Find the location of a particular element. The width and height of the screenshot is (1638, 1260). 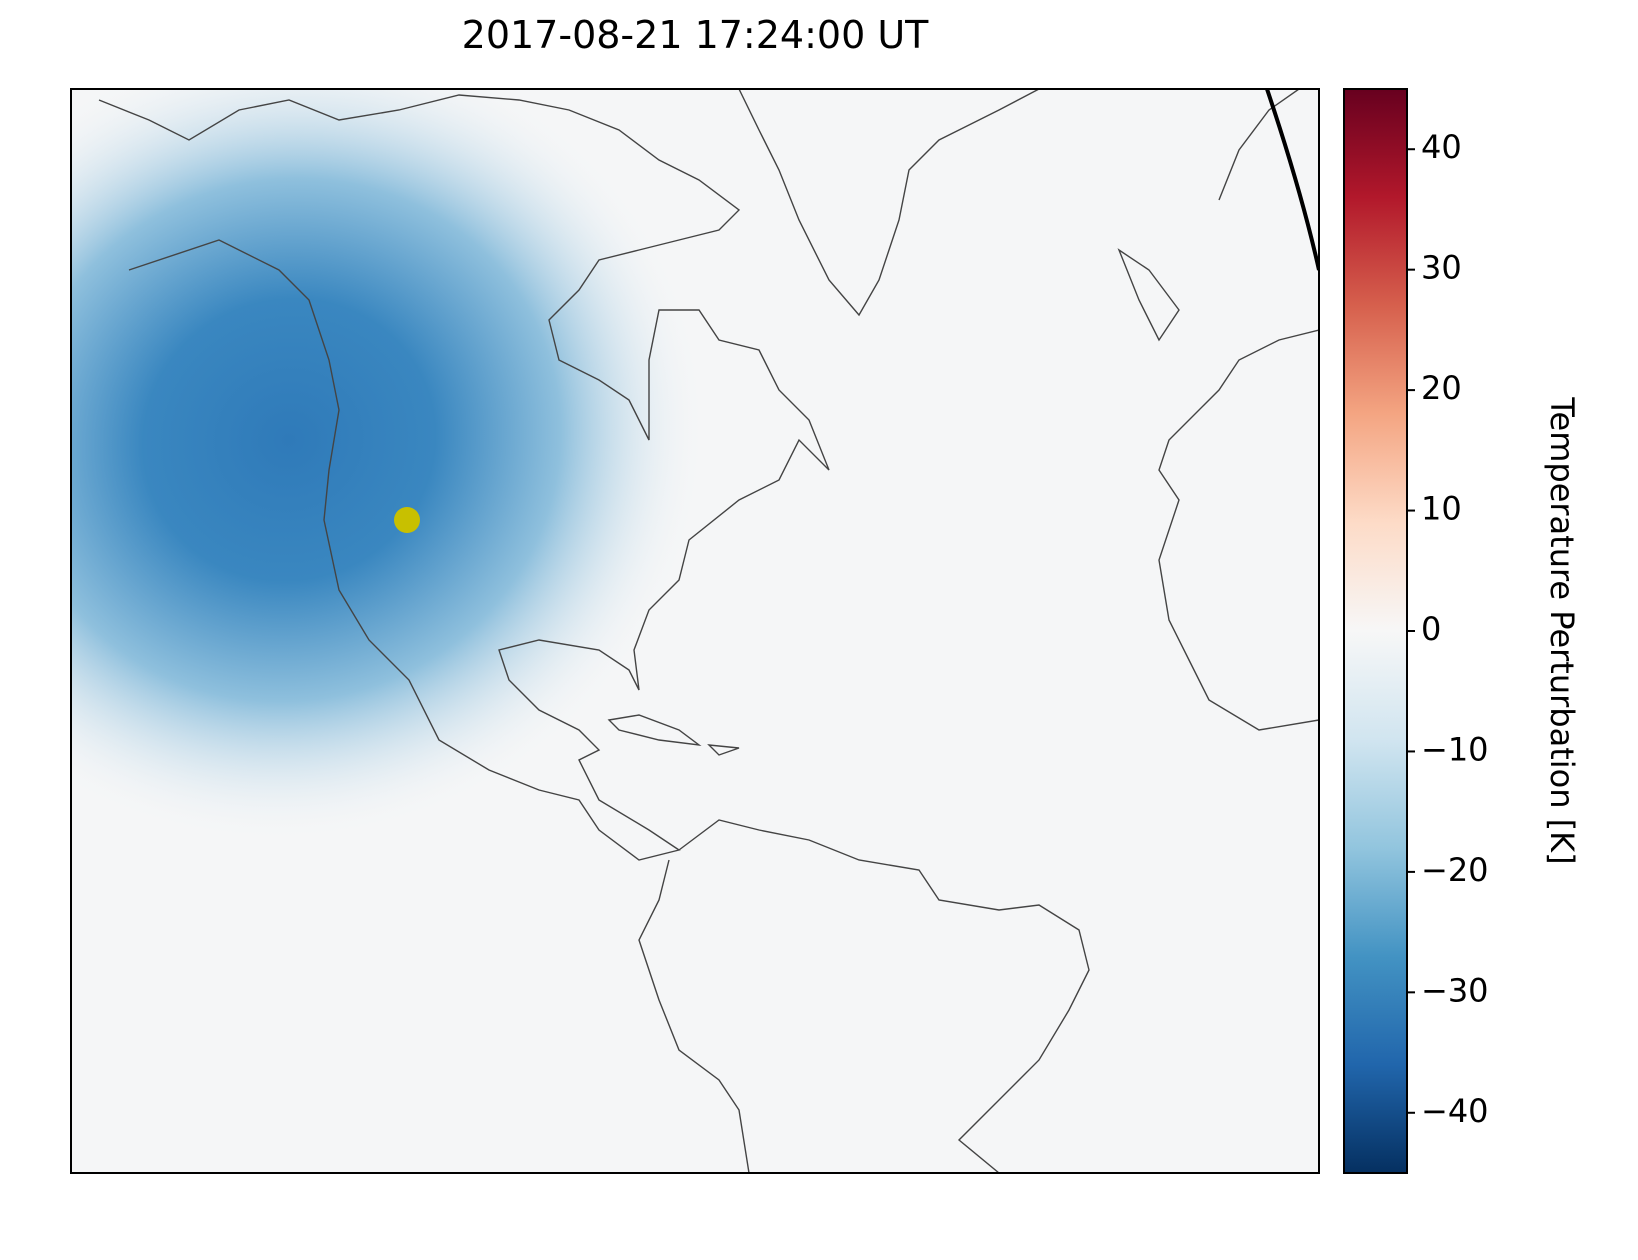

colorbar-tick-label: −20 is located at coordinates (1455, 870).